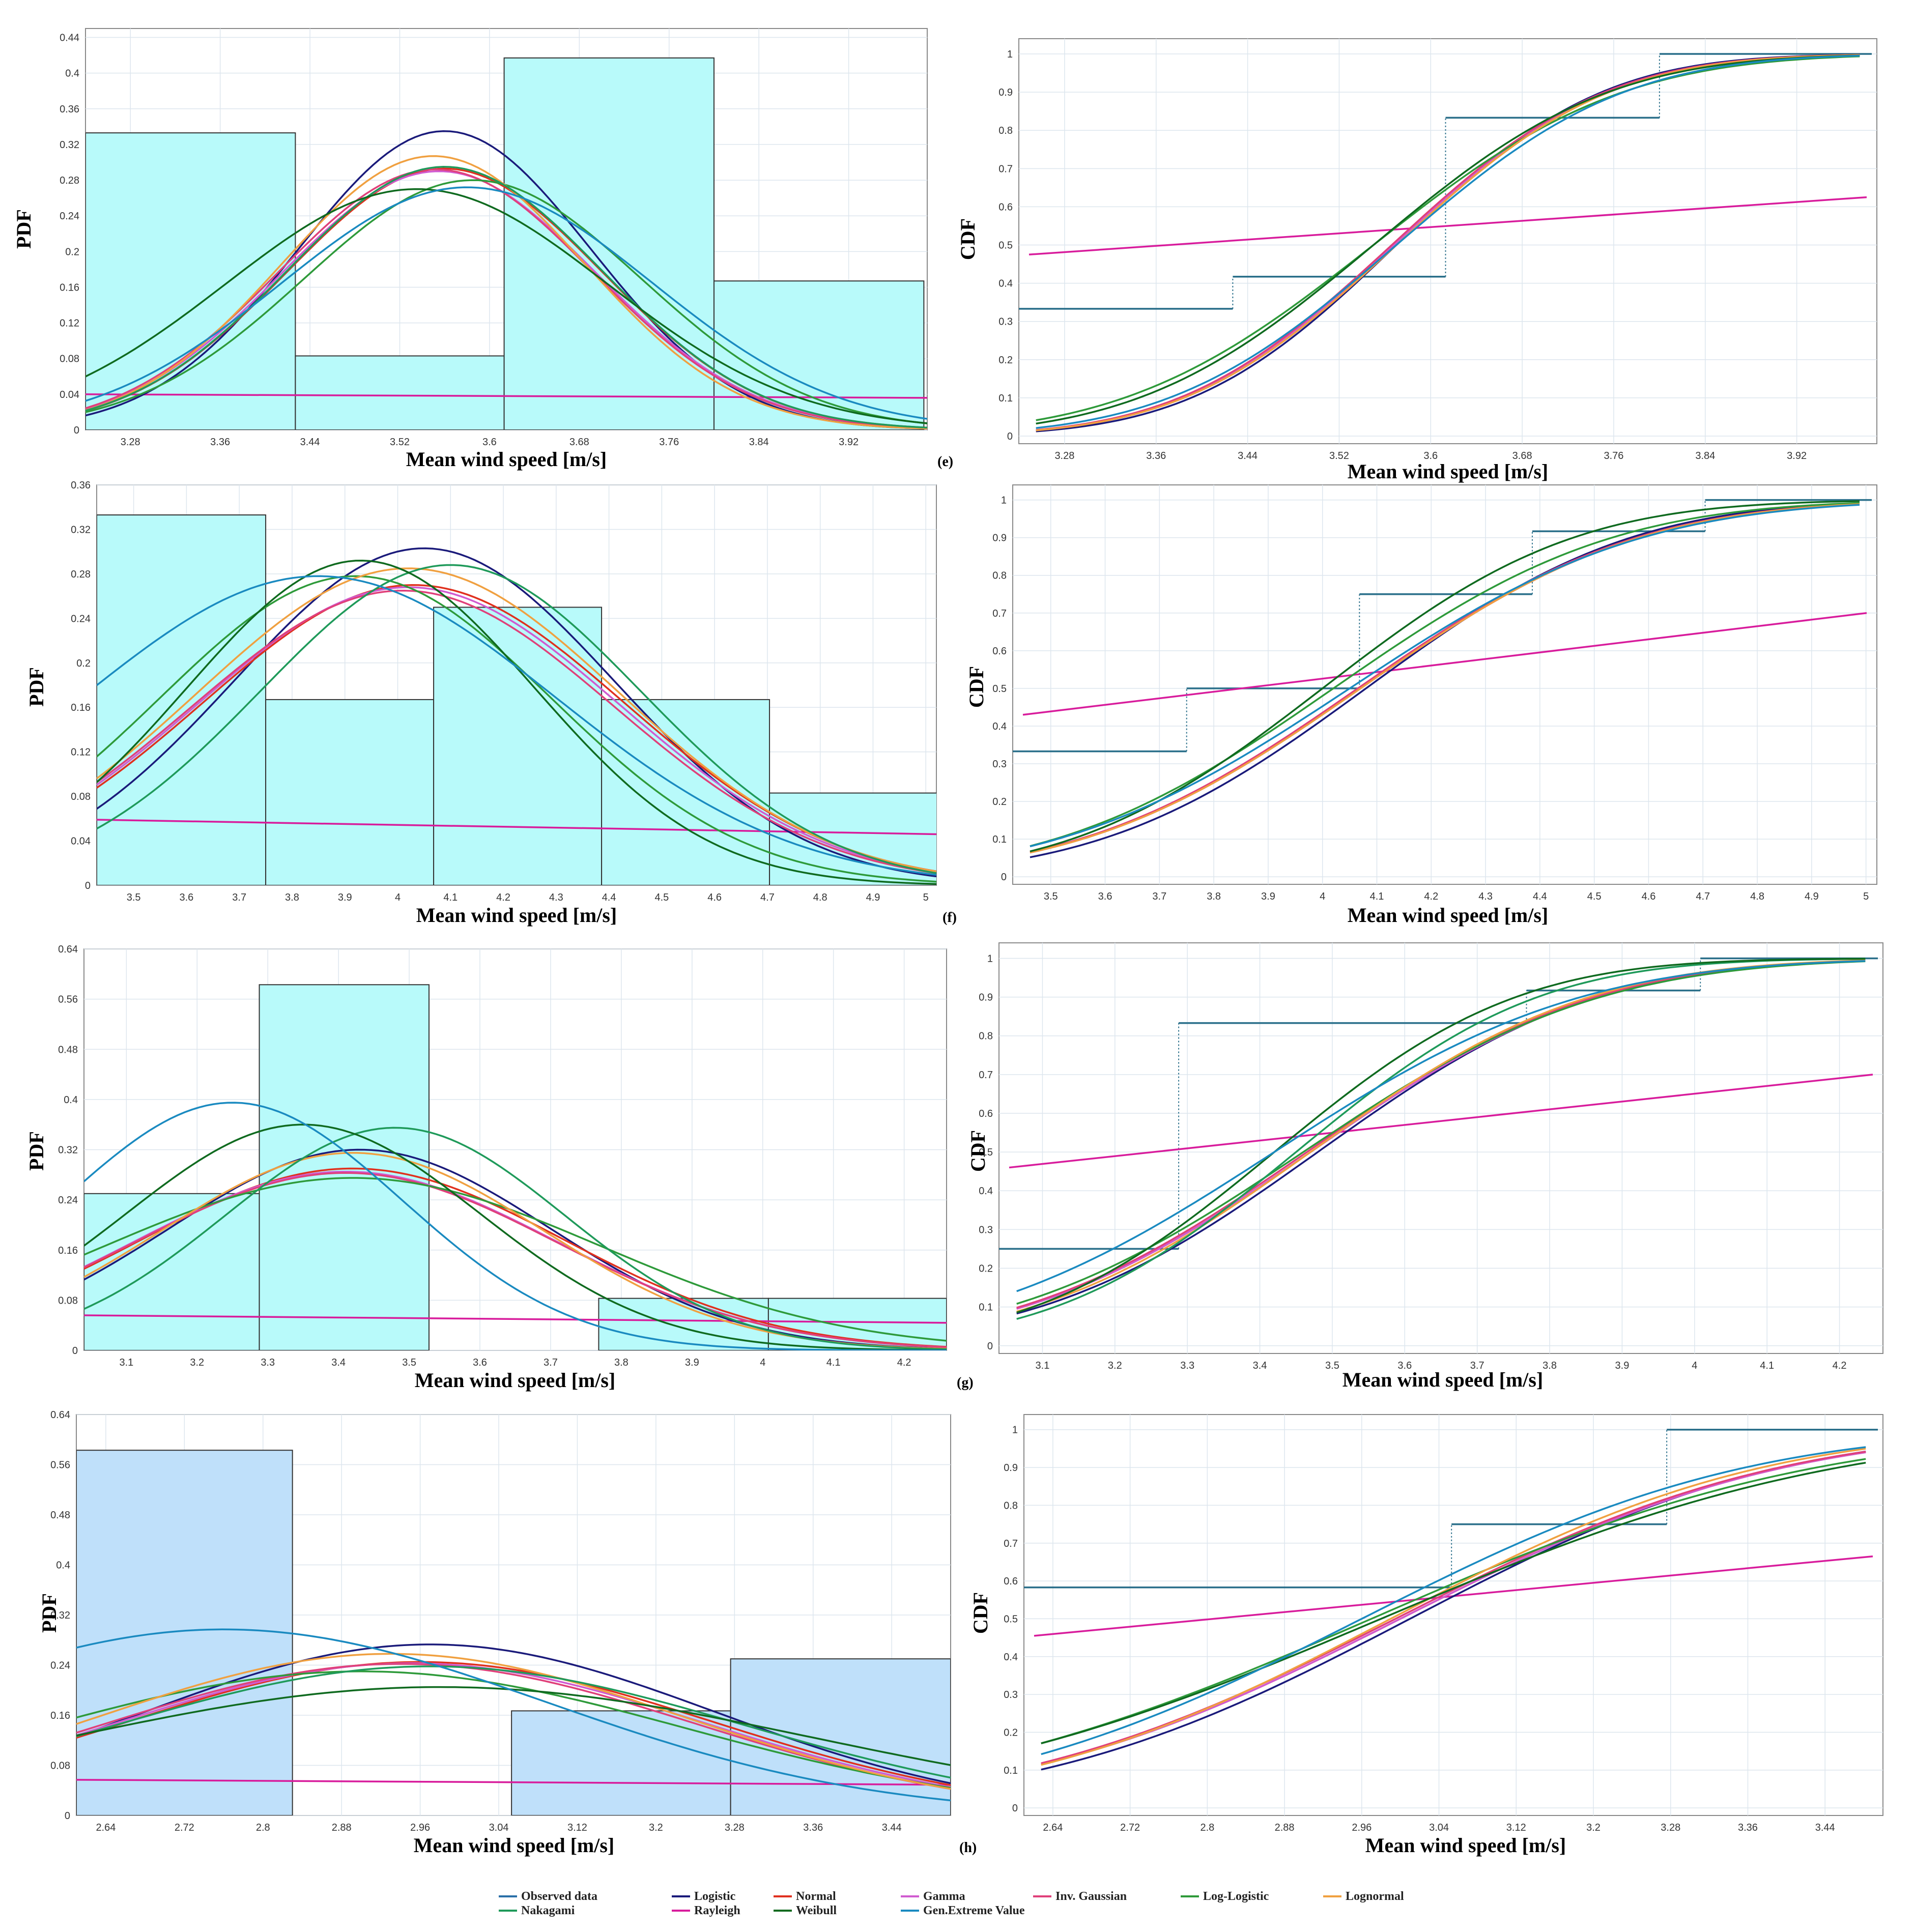 This screenshot has width=1914, height=1932. What do you see at coordinates (506, 306) in the screenshot?
I see `fit-curve-weibull` at bounding box center [506, 306].